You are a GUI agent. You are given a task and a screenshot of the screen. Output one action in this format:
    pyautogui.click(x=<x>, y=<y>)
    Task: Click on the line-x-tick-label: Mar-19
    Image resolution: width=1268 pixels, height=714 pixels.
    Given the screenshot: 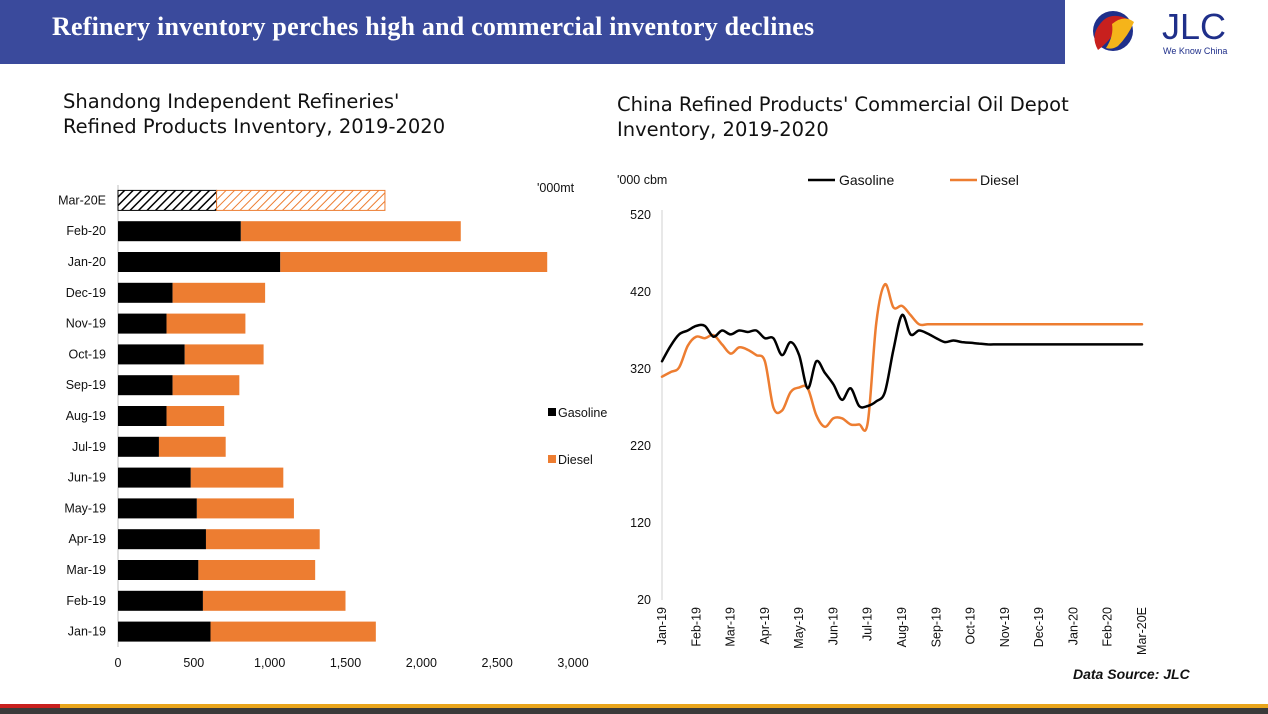 What is the action you would take?
    pyautogui.click(x=731, y=627)
    